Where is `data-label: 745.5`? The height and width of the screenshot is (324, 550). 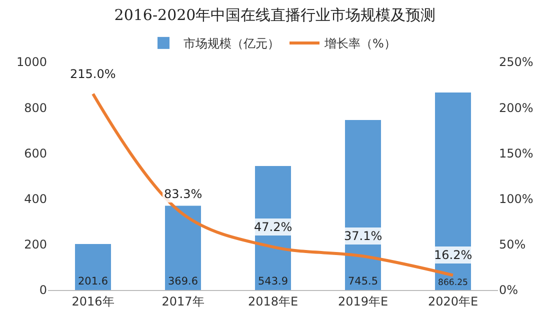 data-label: 745.5 is located at coordinates (363, 281).